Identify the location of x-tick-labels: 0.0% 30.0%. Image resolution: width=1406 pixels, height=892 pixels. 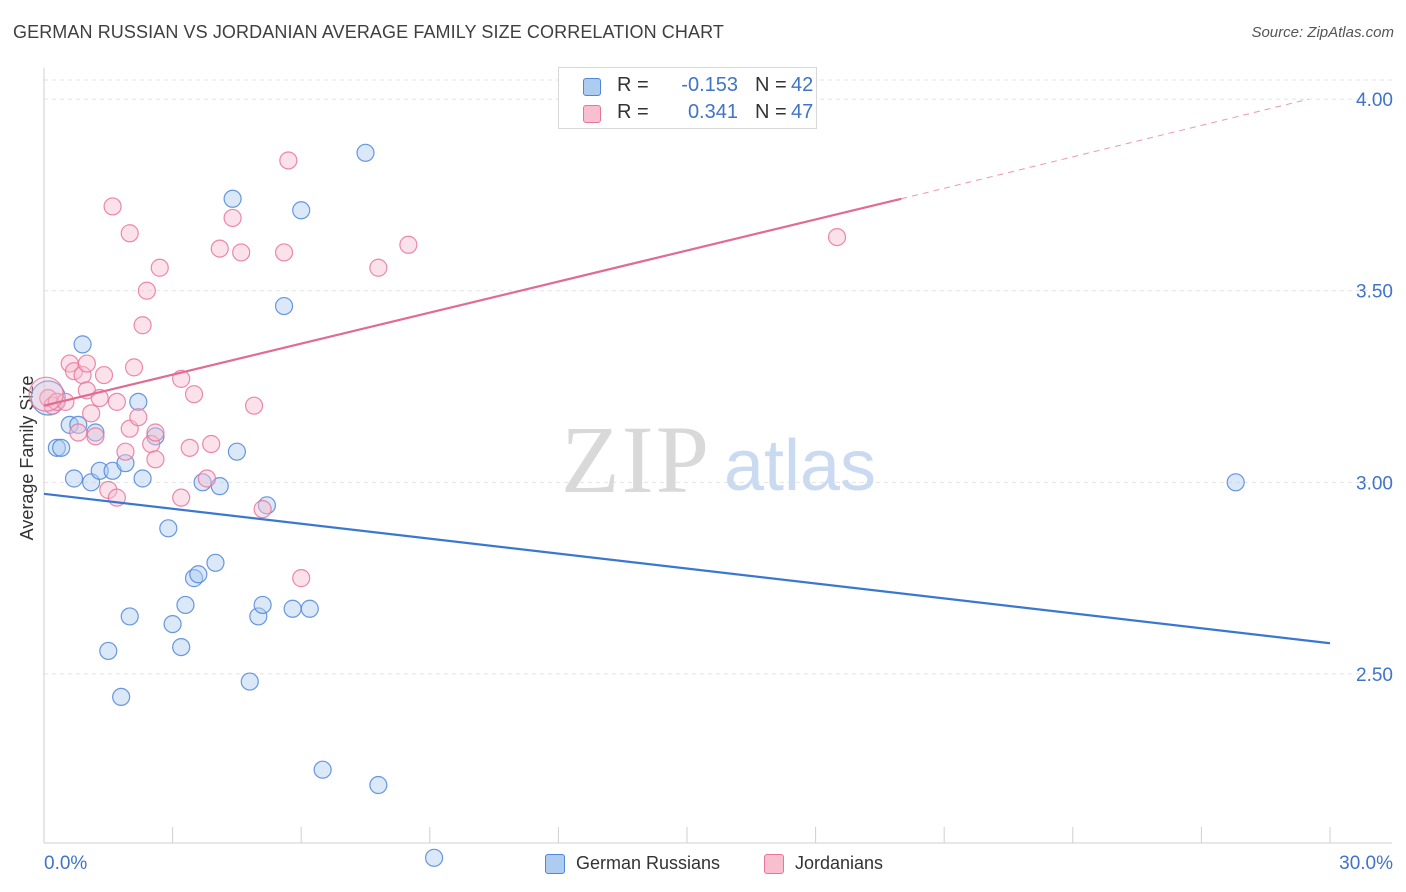
(718, 863).